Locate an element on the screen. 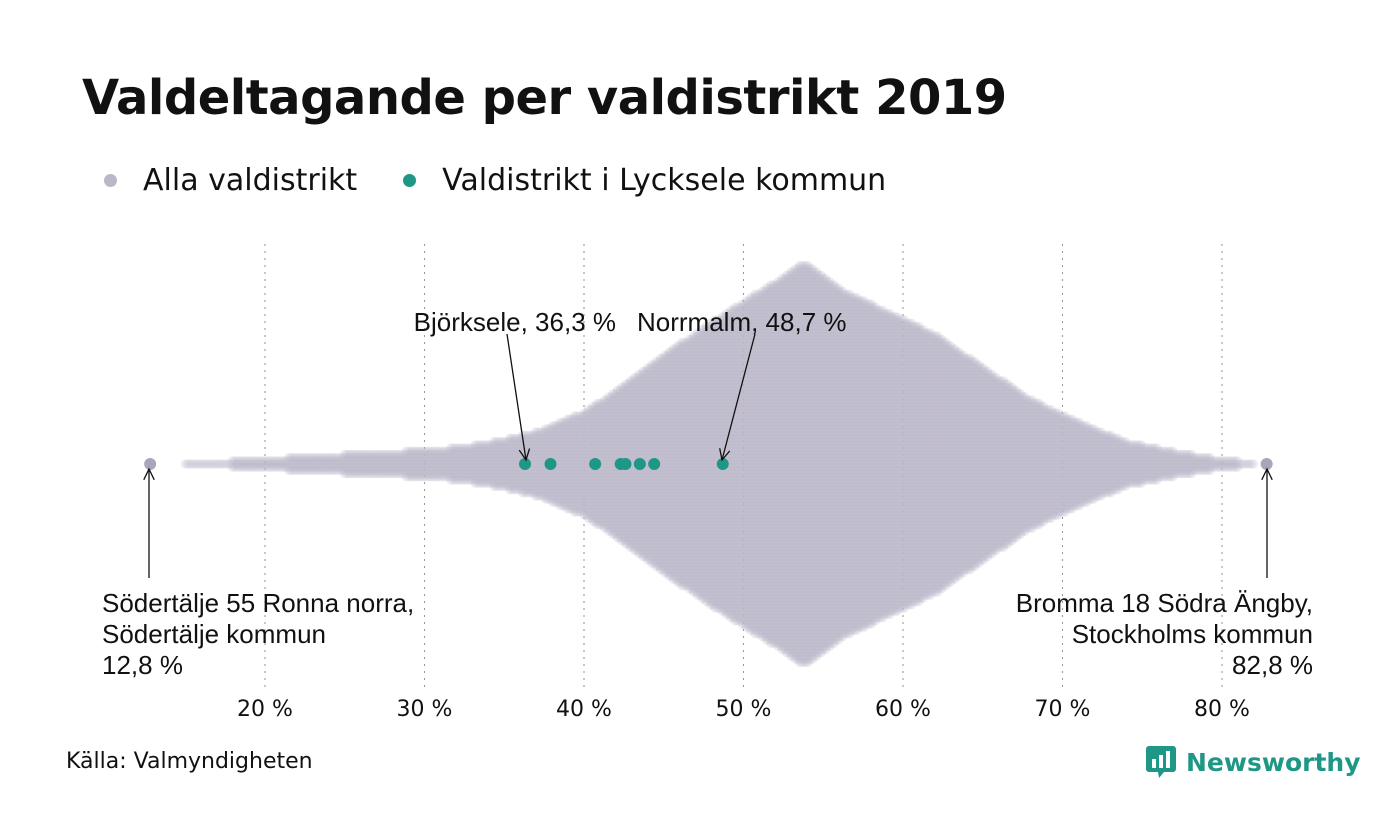 This screenshot has width=1400, height=840. chart-title: Valdeltagande per valdistrikt 2019 is located at coordinates (544, 98).